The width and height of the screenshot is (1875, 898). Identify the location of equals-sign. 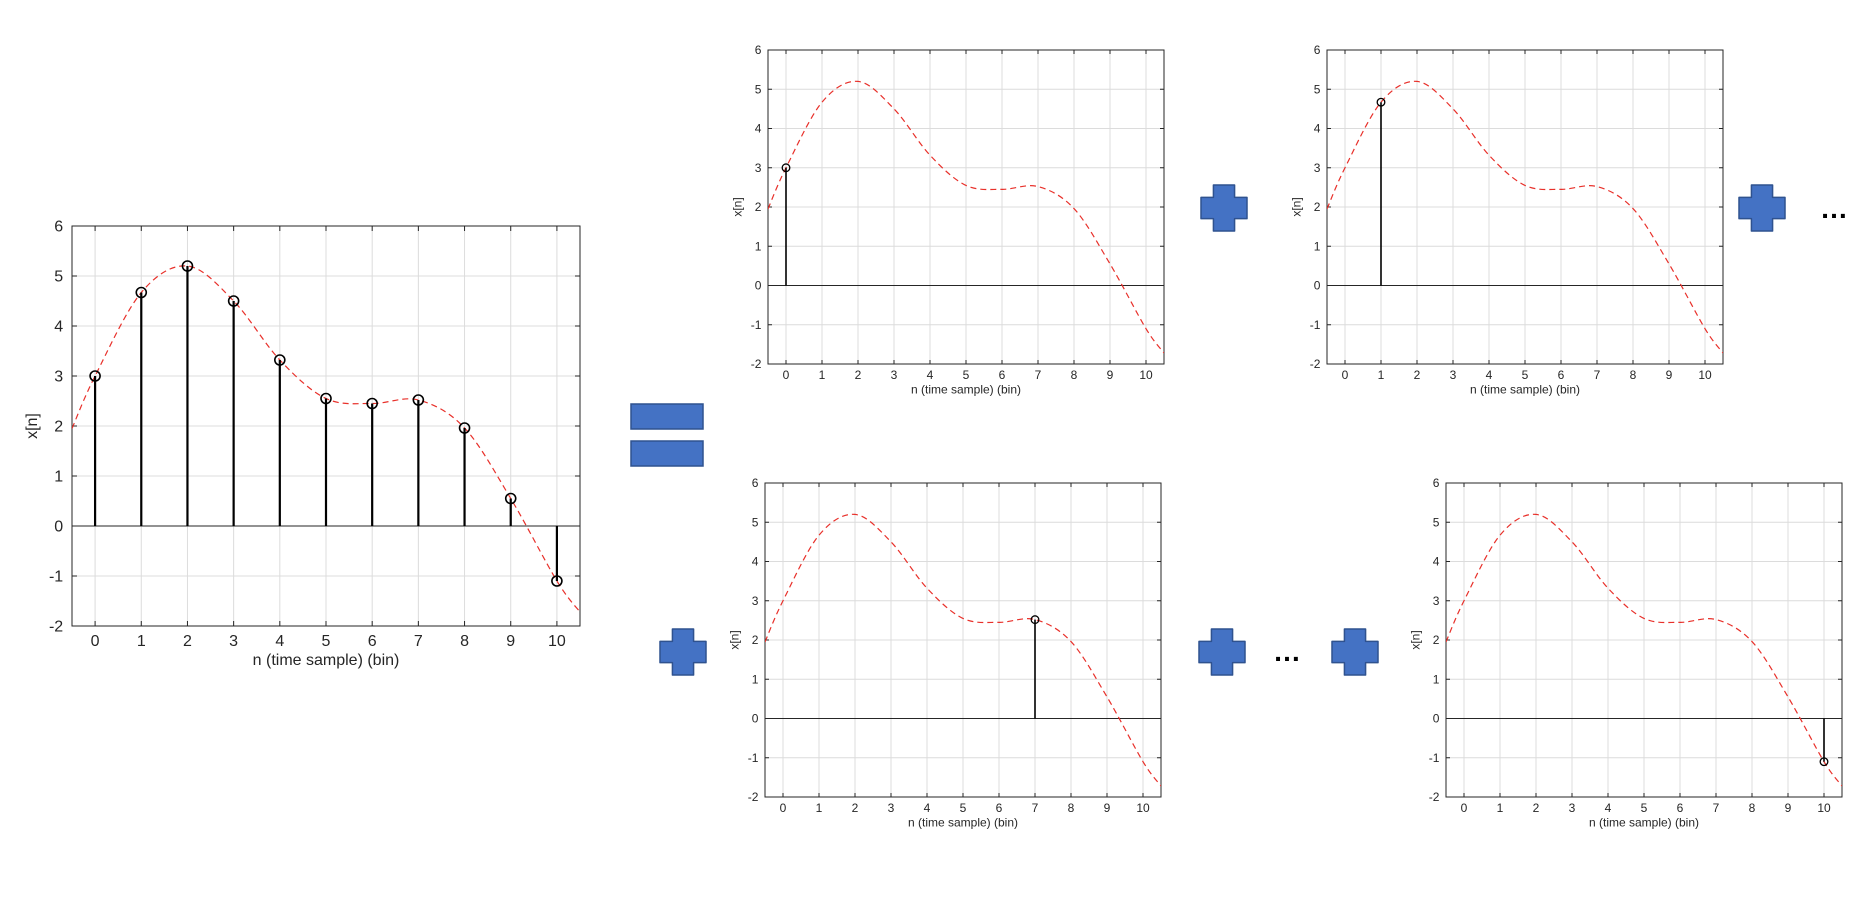
(667, 435).